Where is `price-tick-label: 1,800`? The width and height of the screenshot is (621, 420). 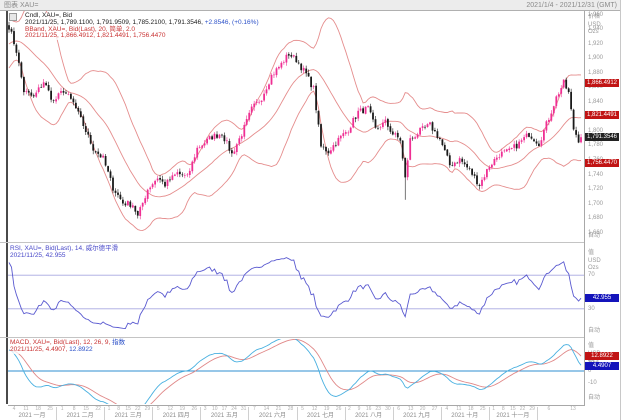
price-tick-label: 1,800 is located at coordinates (596, 130).